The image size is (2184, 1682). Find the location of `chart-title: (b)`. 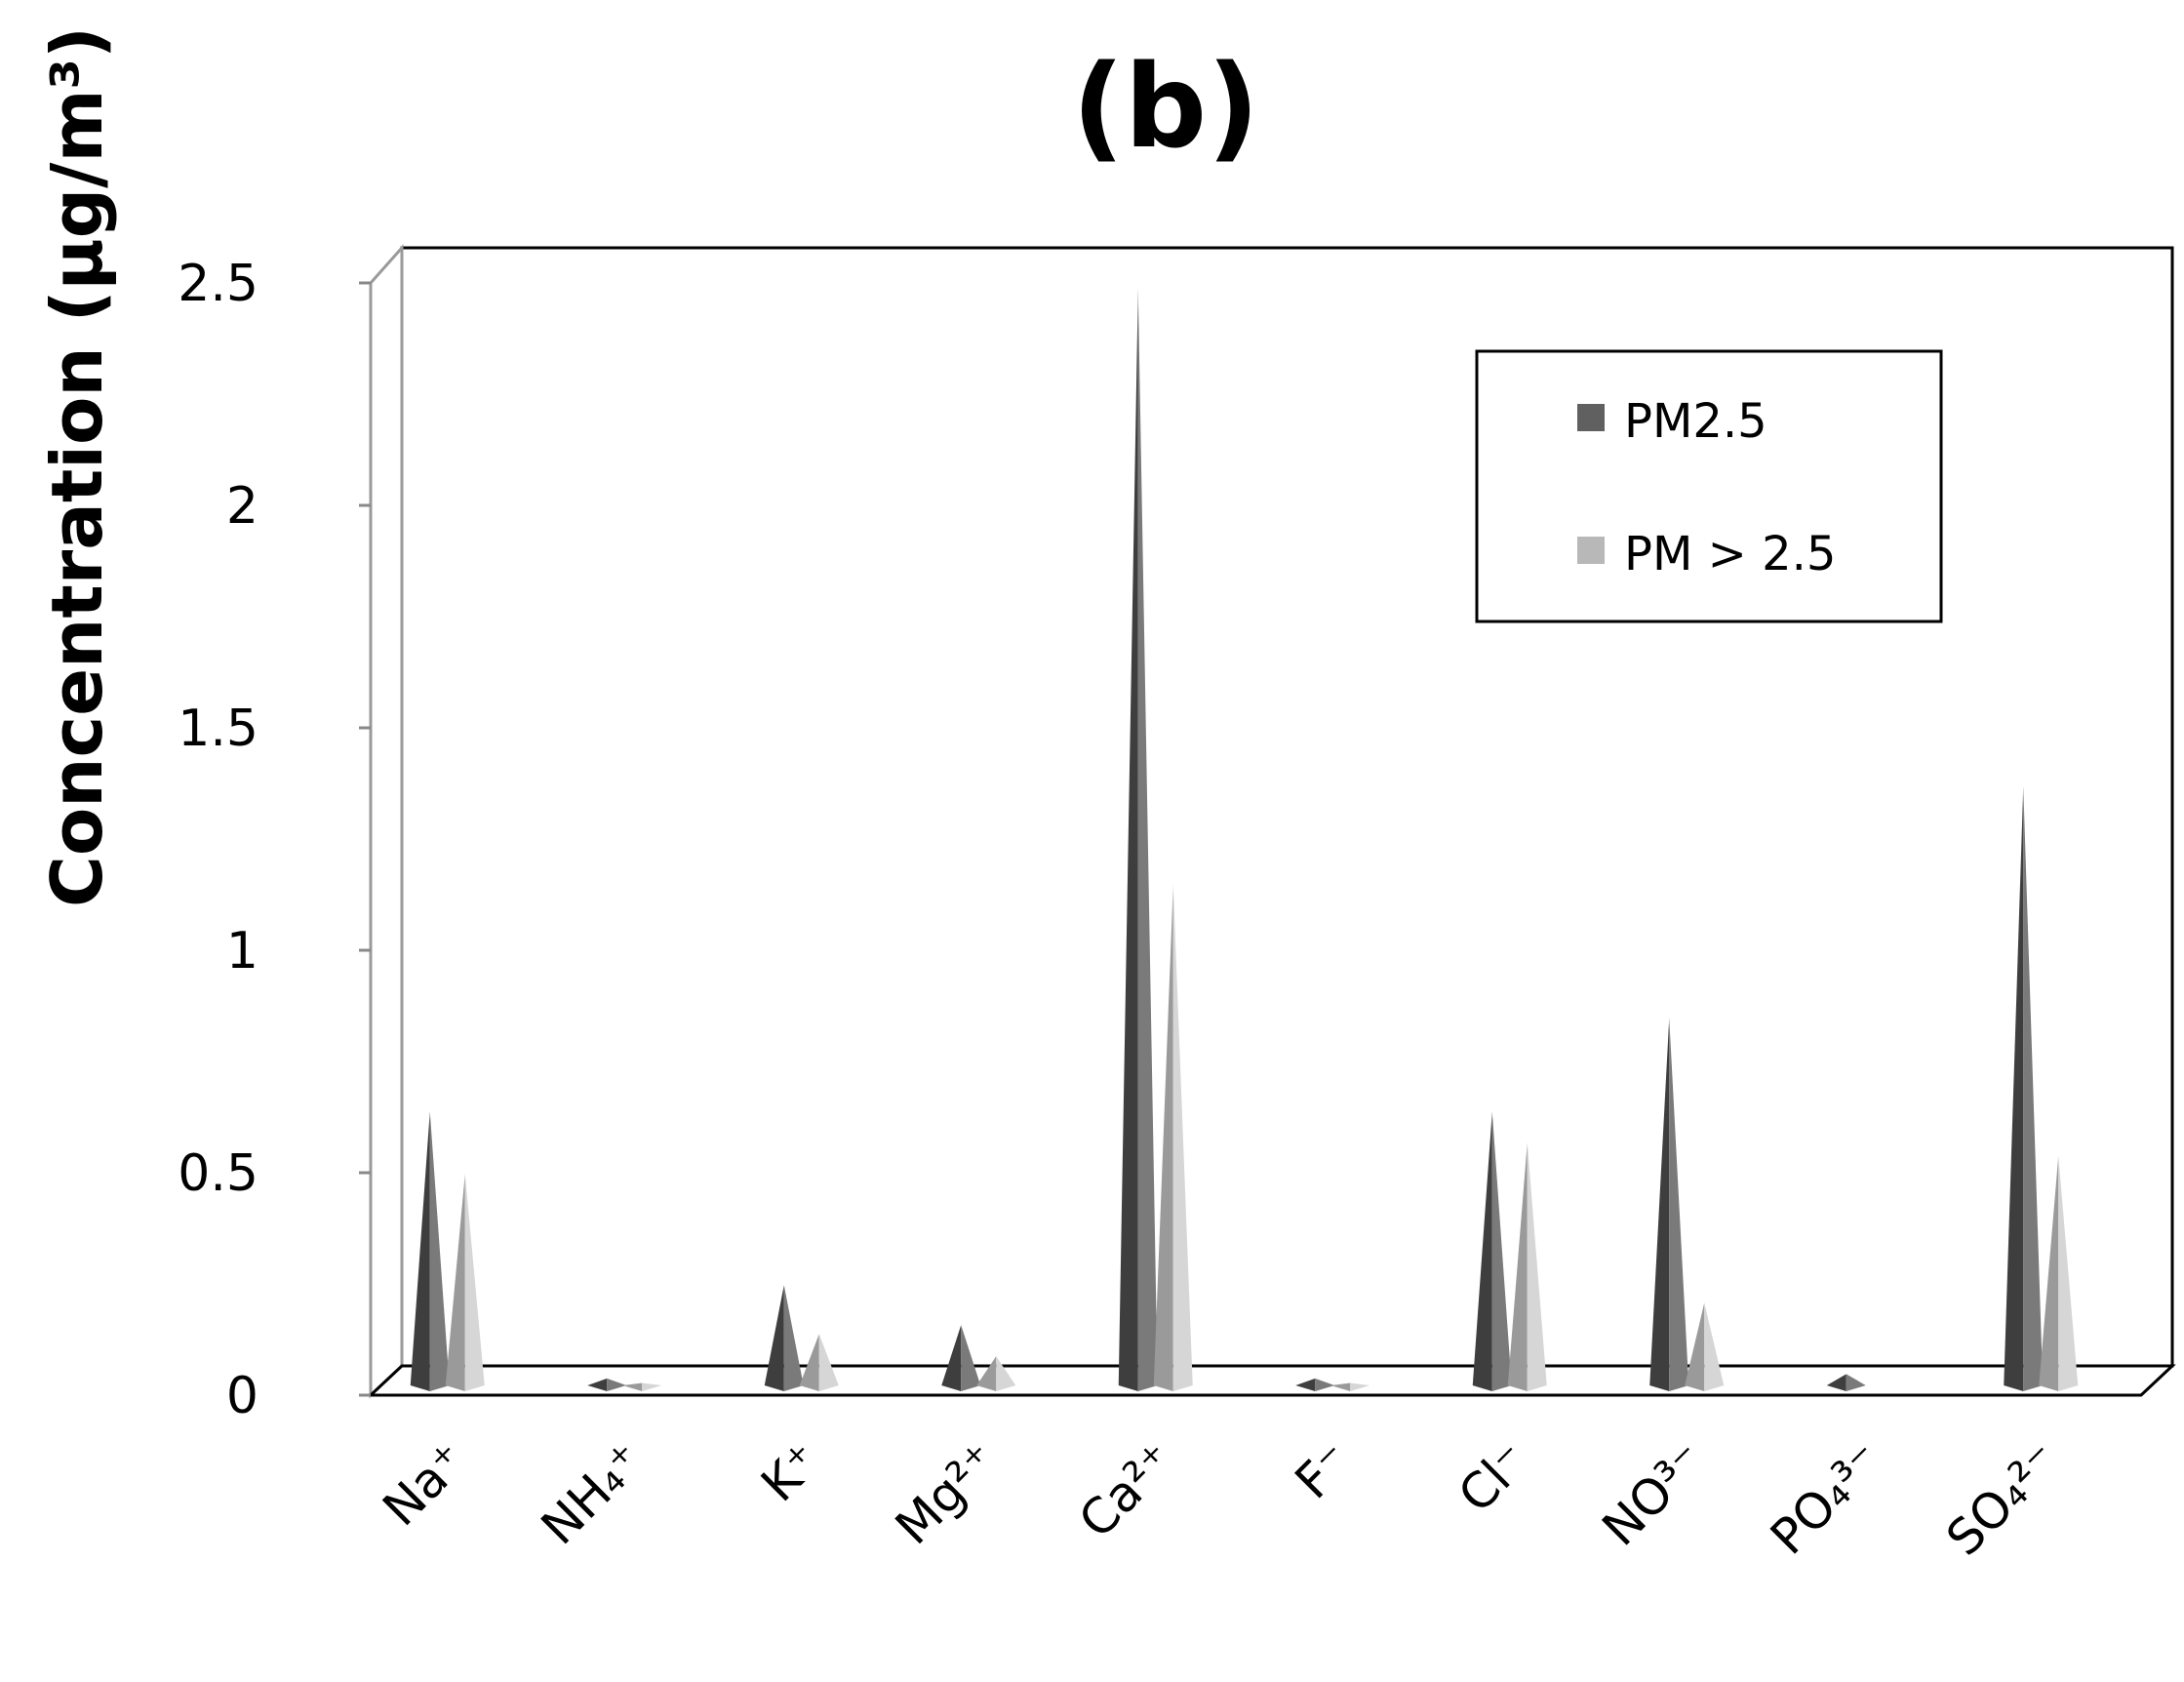

chart-title: (b) is located at coordinates (1165, 106).